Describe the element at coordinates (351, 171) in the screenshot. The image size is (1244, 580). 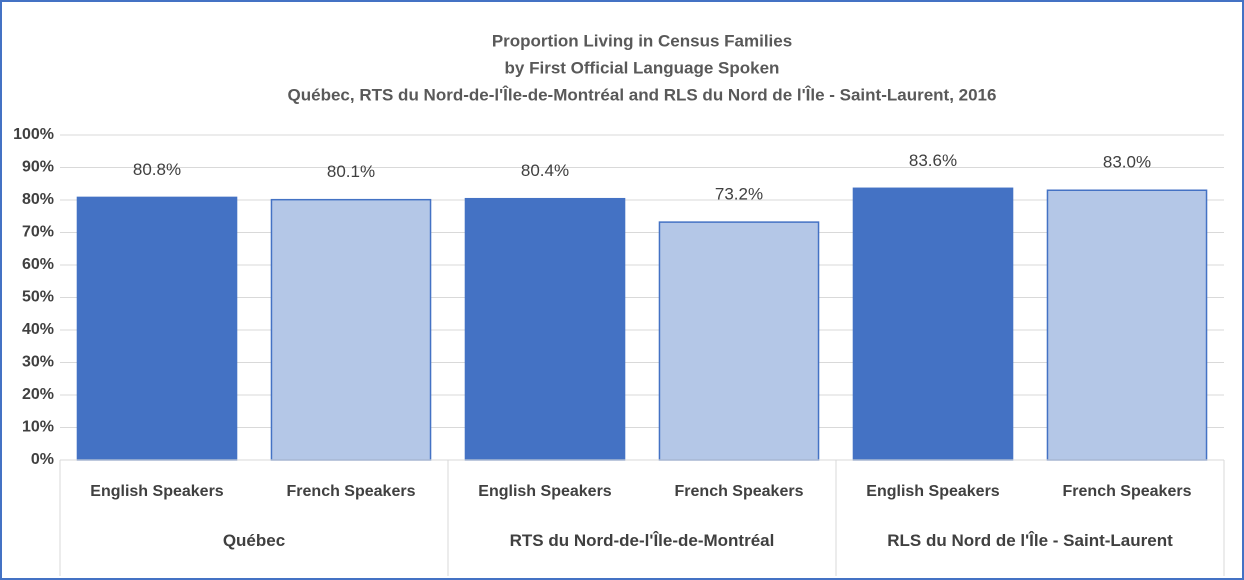
I see `data-label: 80.1%` at that location.